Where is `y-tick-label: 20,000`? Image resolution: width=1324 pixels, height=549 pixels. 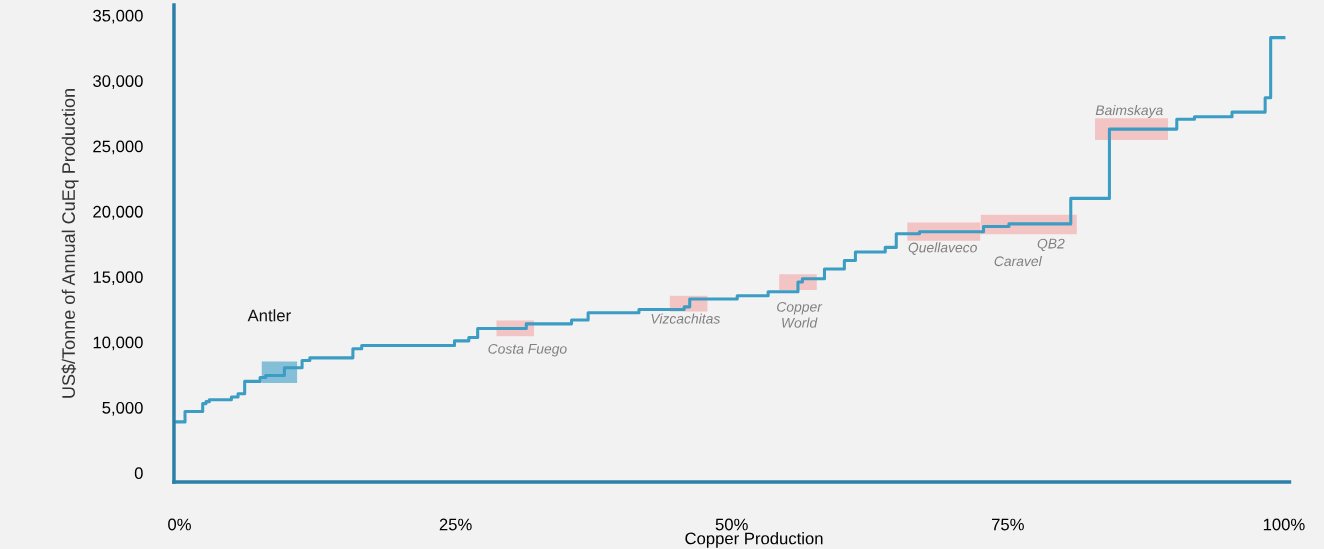
y-tick-label: 20,000 is located at coordinates (118, 212).